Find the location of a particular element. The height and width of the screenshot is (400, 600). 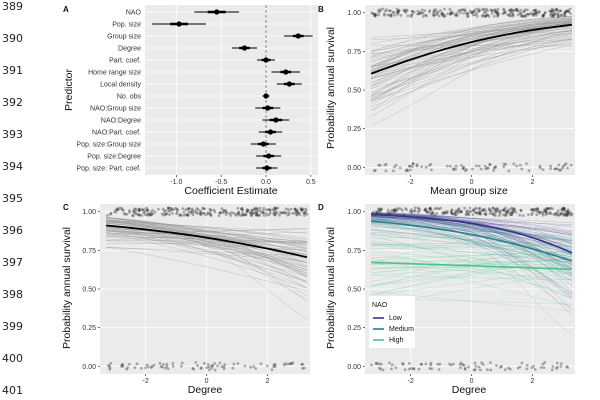

panel-a-y-axis-label: Predictor is located at coordinates (69, 89).